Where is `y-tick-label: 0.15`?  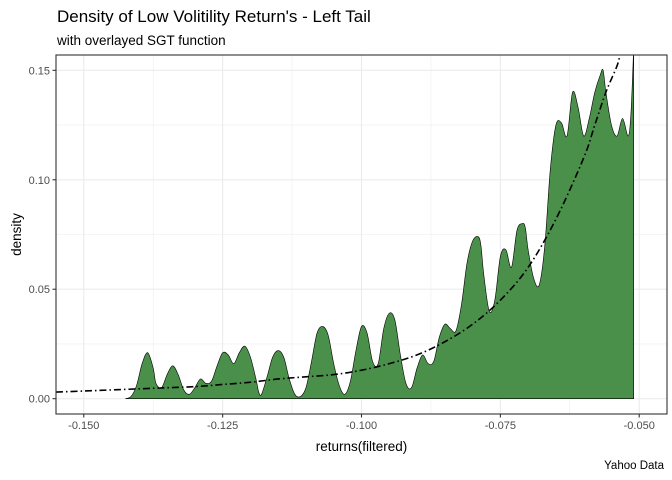
y-tick-label: 0.15 is located at coordinates (39, 71).